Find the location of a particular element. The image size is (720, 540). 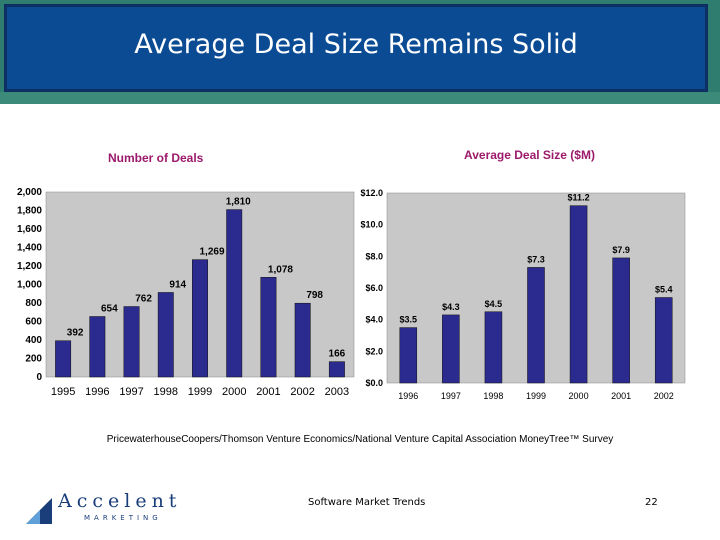

logo-tagline: MARKETING is located at coordinates (123, 518).